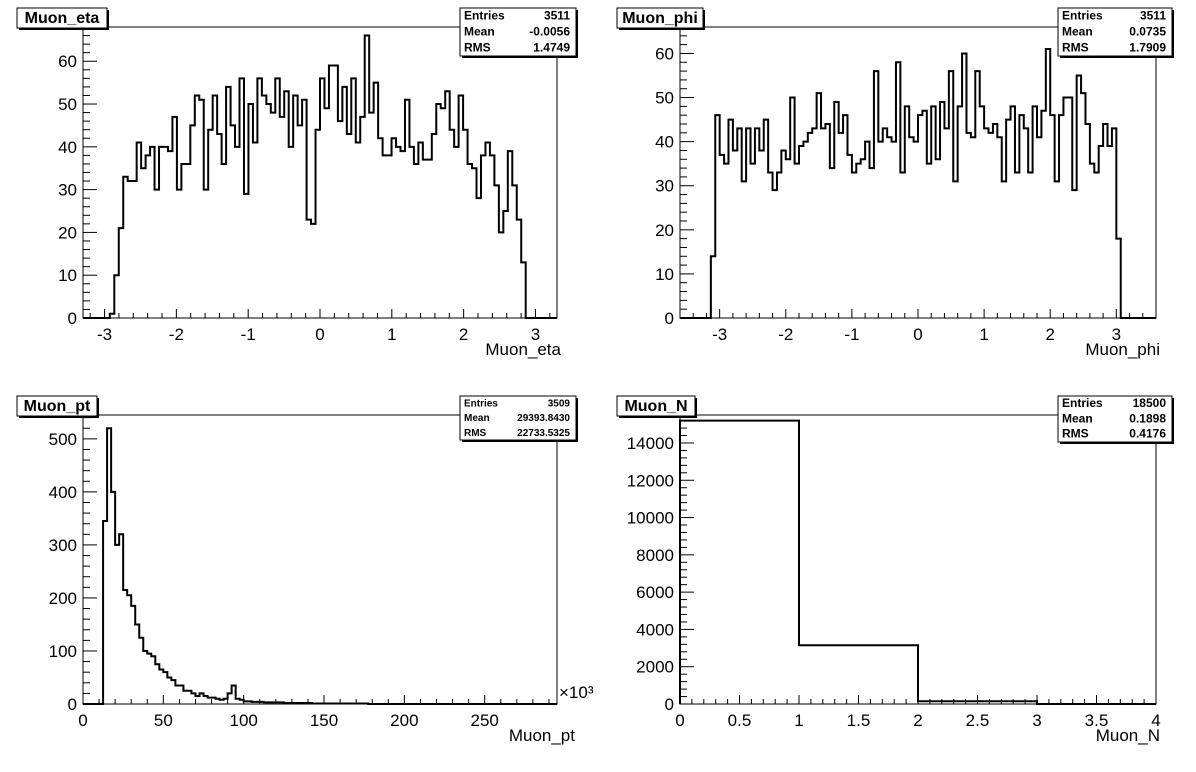 This screenshot has height=772, width=1196. What do you see at coordinates (324, 720) in the screenshot?
I see `x-tick-label: 150` at bounding box center [324, 720].